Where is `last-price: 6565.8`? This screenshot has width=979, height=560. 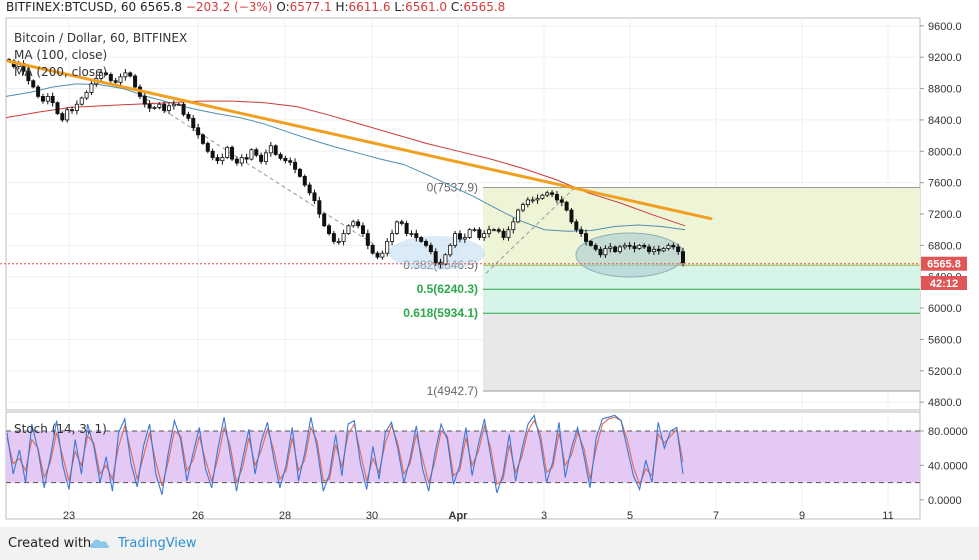 last-price: 6565.8 is located at coordinates (160, 7).